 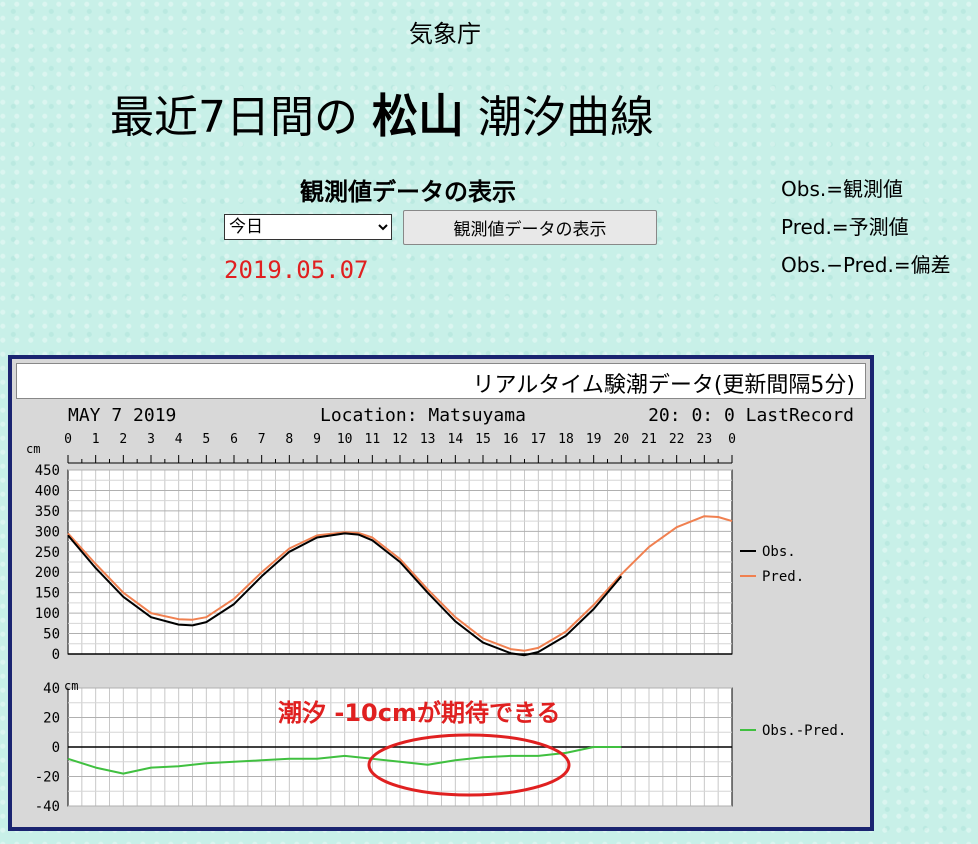 I want to click on lower-y-tick-label: -20, so click(x=47, y=778).